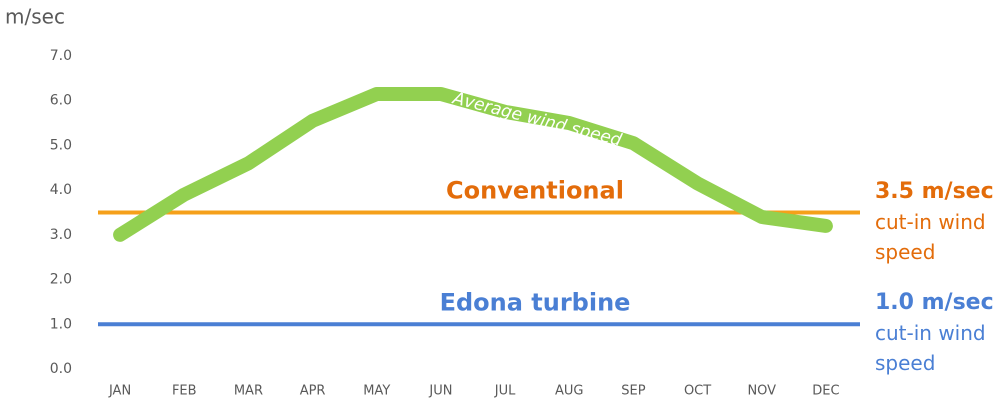 Image resolution: width=1006 pixels, height=400 pixels. I want to click on y-tick-label: 6.0, so click(61, 101).